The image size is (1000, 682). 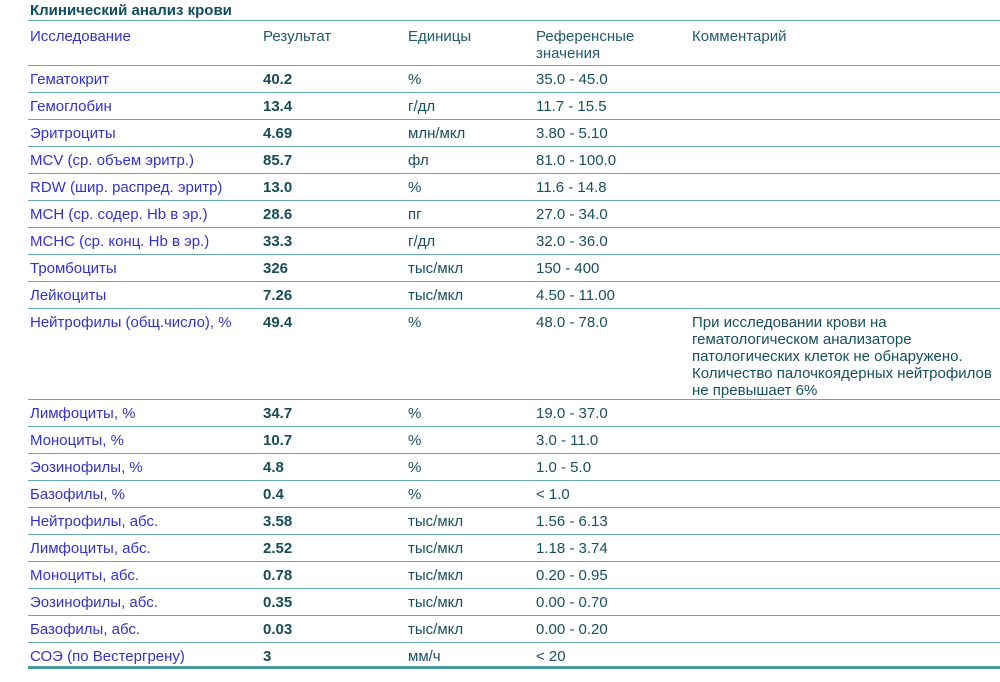 I want to click on result-cell: 326, so click(x=276, y=268).